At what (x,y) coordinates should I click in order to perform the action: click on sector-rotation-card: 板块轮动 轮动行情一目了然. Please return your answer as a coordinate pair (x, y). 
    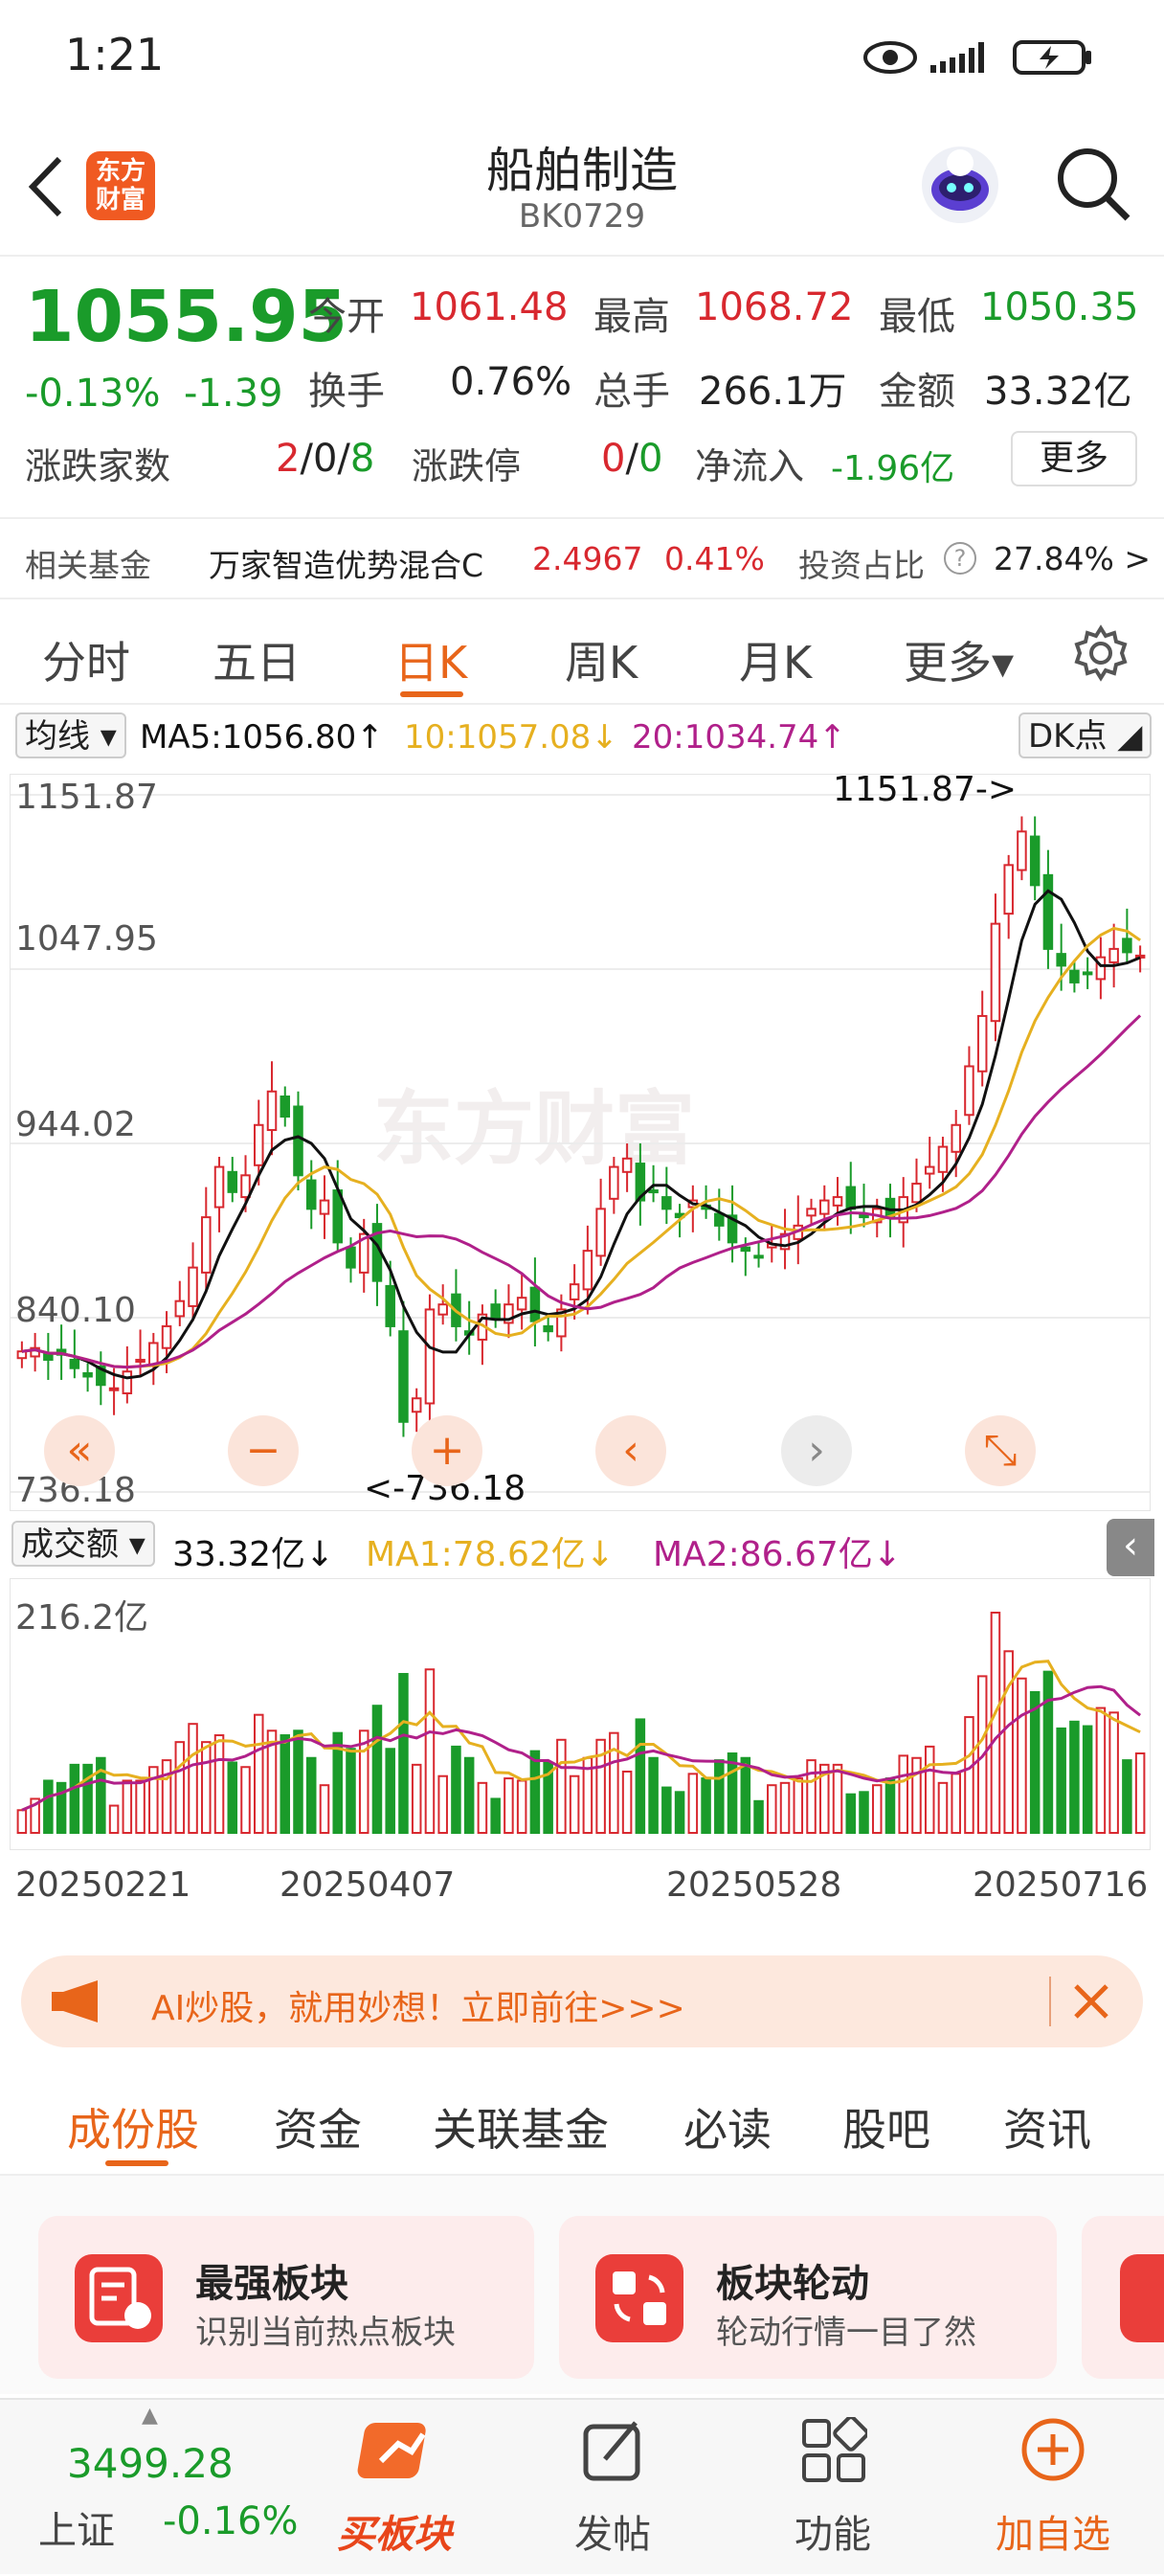
    Looking at the image, I should click on (808, 2297).